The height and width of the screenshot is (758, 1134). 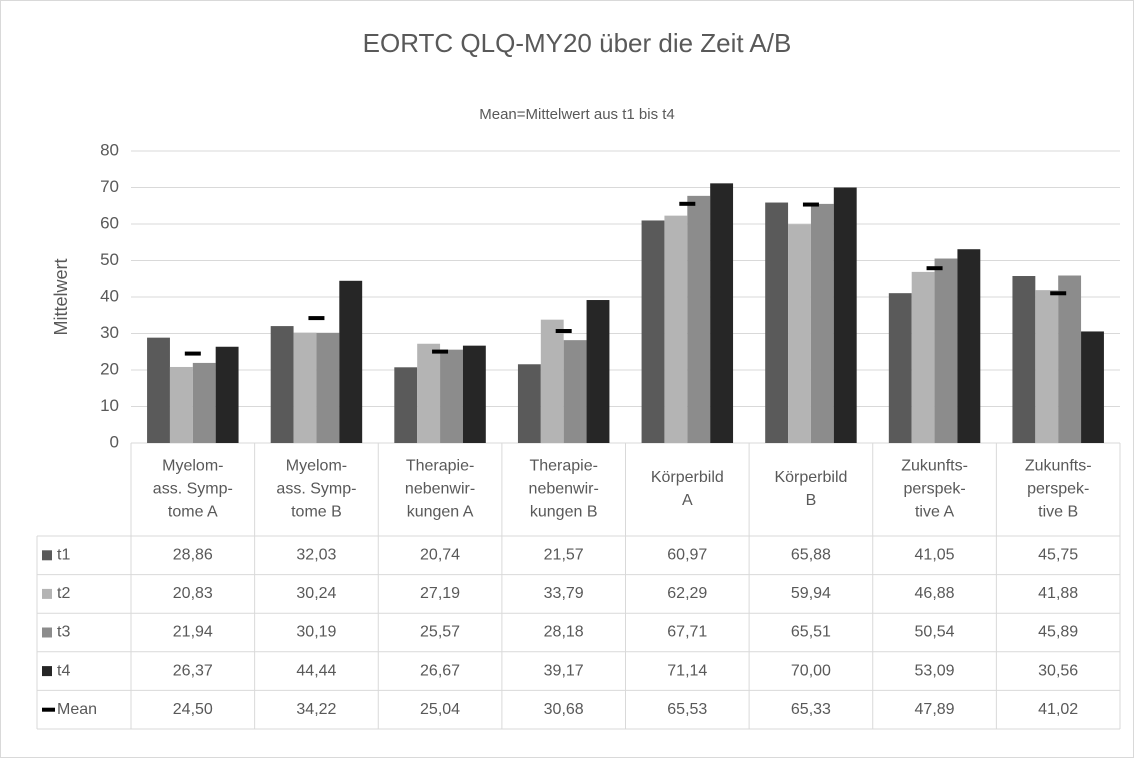 What do you see at coordinates (811, 709) in the screenshot?
I see `table-value: 65,33` at bounding box center [811, 709].